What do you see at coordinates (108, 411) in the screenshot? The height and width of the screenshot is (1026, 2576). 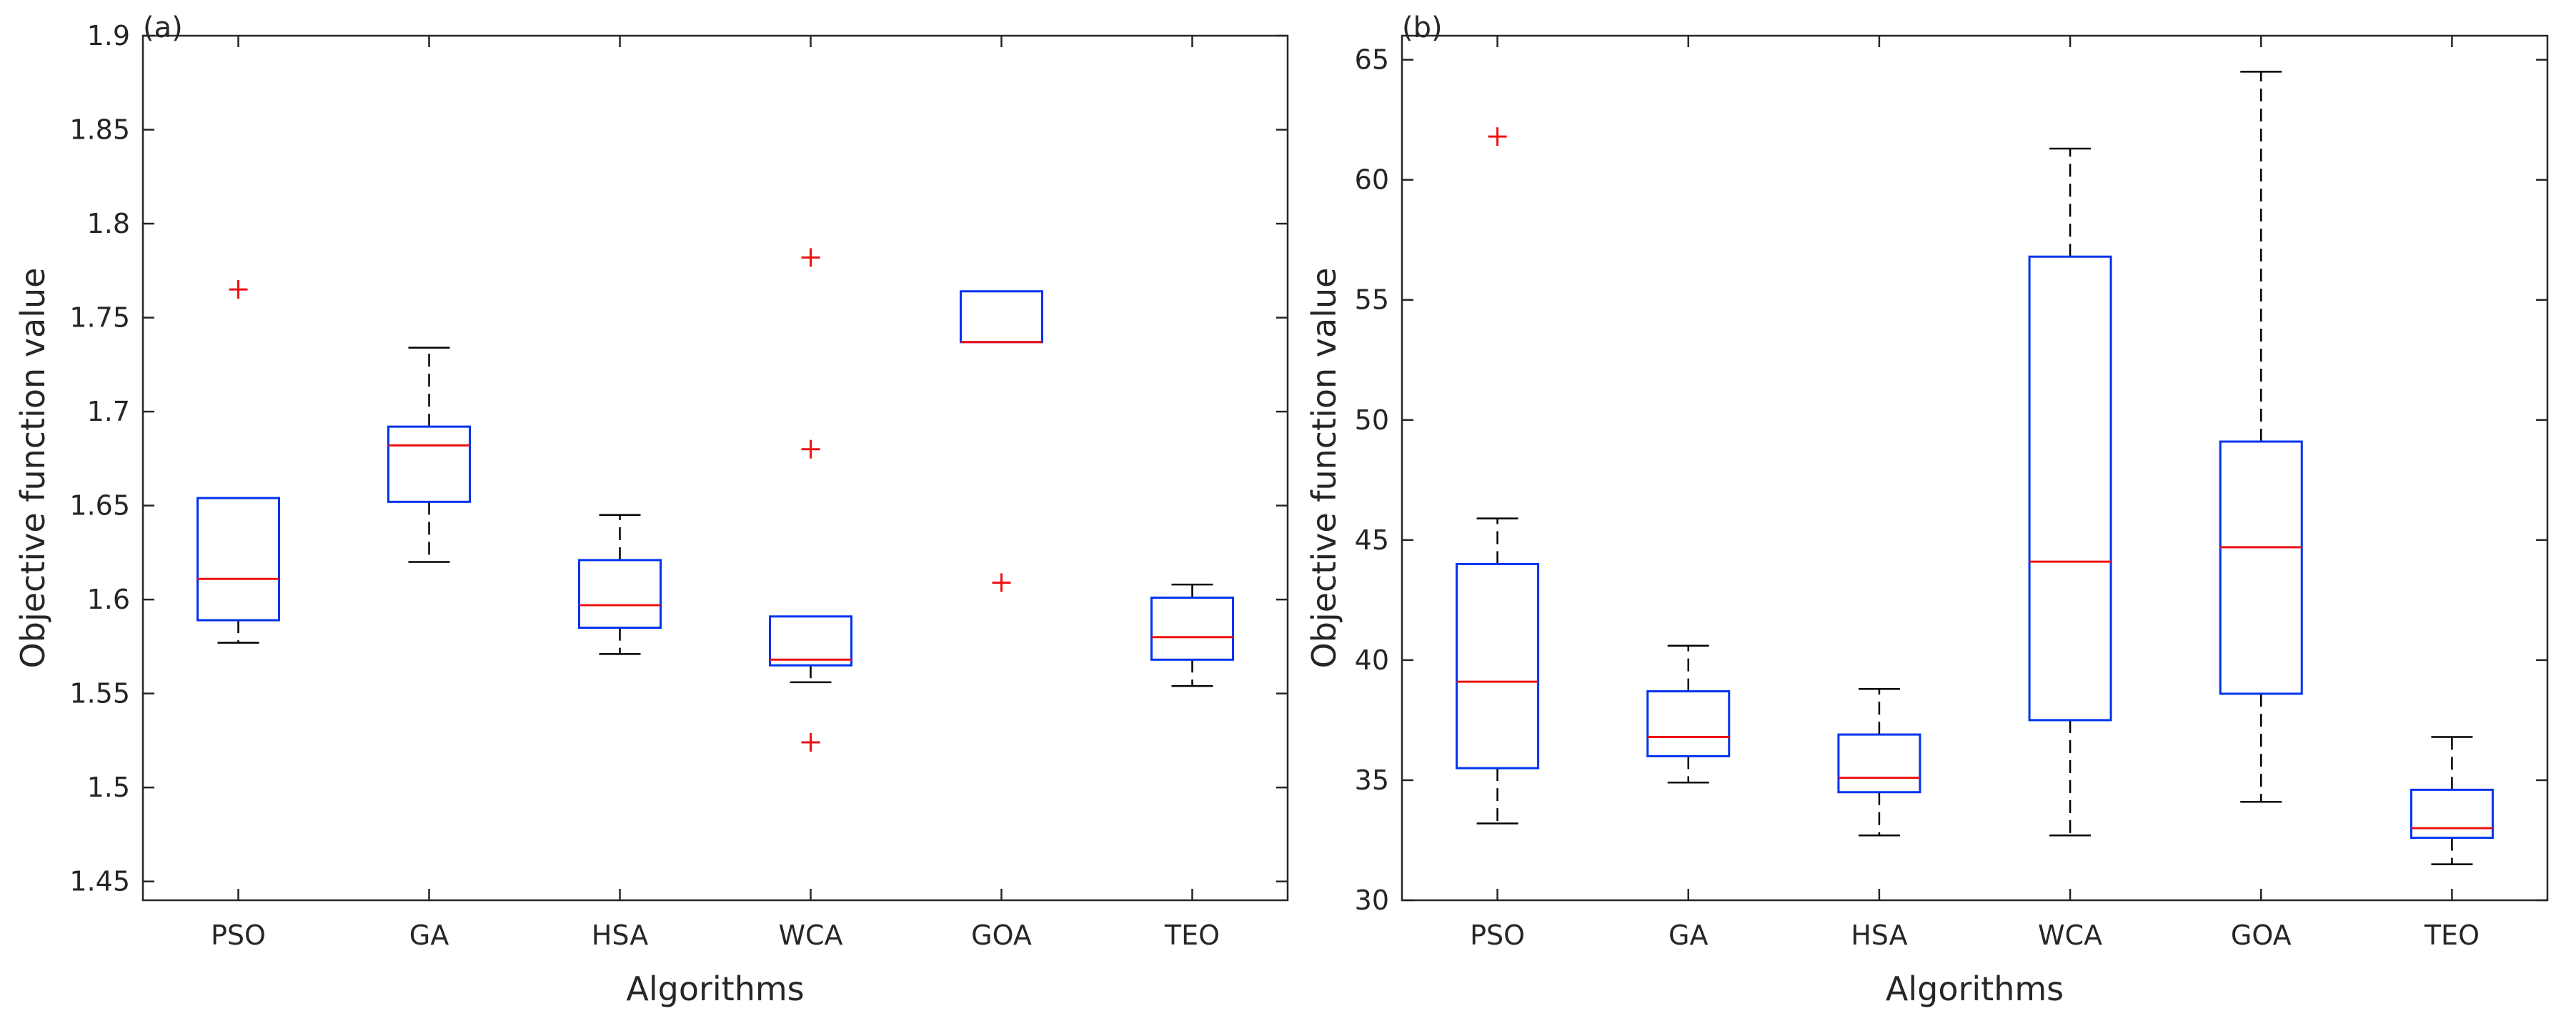 I see `y-tick-label: 1.7` at bounding box center [108, 411].